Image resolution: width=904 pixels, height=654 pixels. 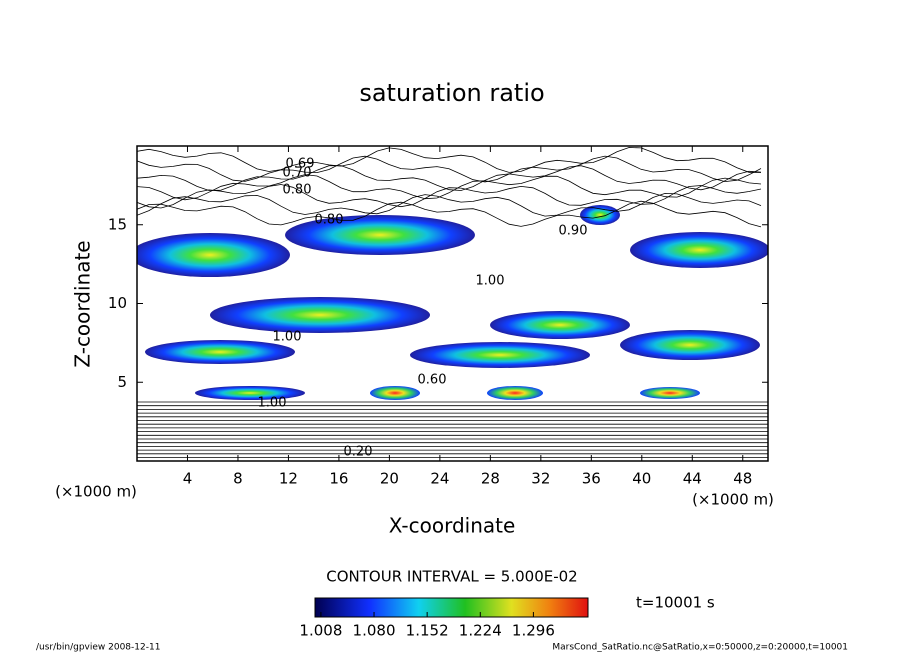 What do you see at coordinates (573, 231) in the screenshot?
I see `contour-label: 0.90` at bounding box center [573, 231].